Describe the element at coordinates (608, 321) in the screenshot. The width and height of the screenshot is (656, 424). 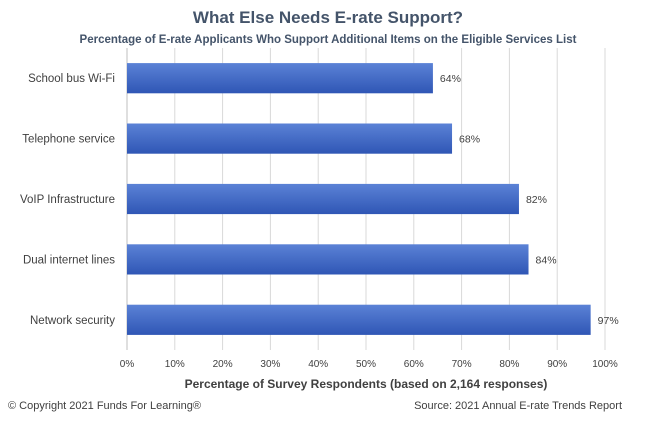
I see `data-label: 97%` at that location.